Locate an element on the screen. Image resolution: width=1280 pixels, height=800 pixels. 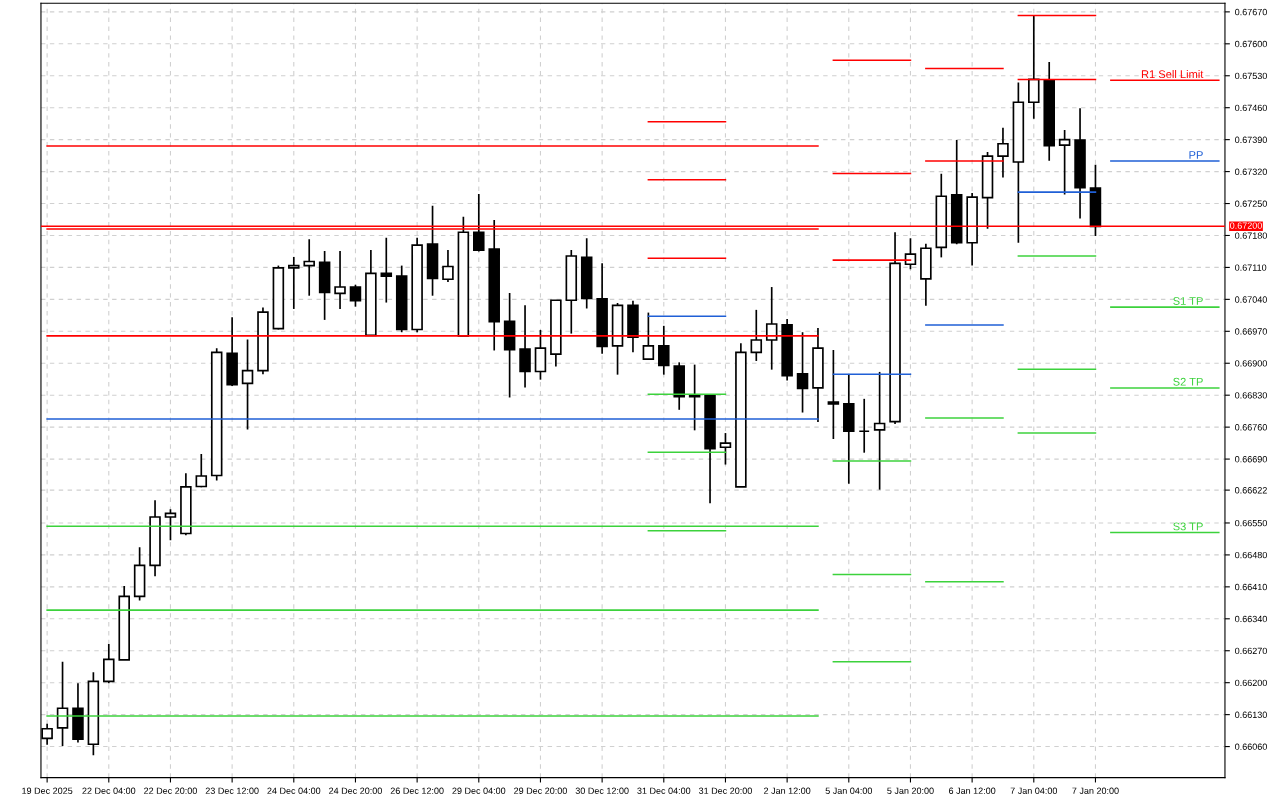
x-tick-label: 24 Dec 04:00 is located at coordinates (294, 790).